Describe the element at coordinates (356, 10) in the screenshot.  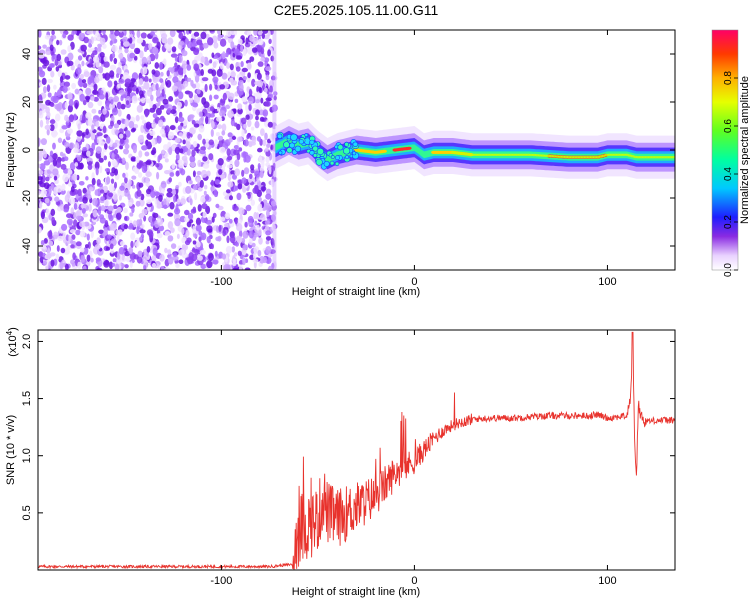
I see `chart-title: C2E5.2025.105.11.00.G11` at that location.